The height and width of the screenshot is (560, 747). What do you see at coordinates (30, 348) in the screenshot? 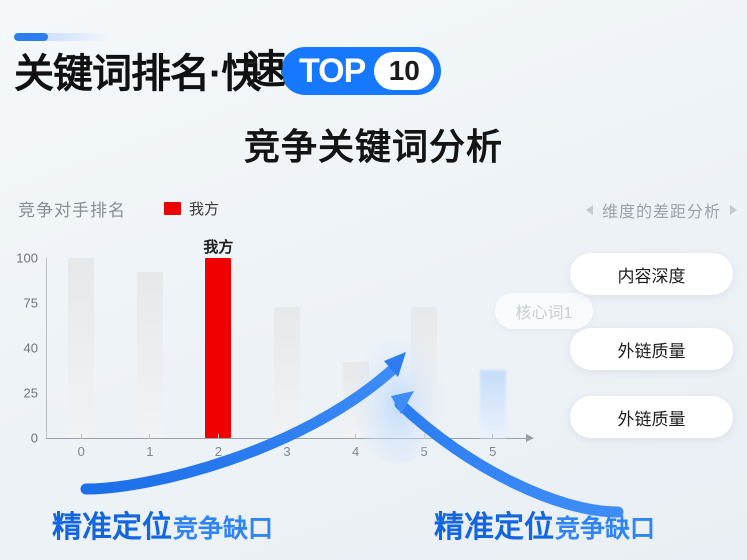
I see `y-axis-tick: 40` at bounding box center [30, 348].